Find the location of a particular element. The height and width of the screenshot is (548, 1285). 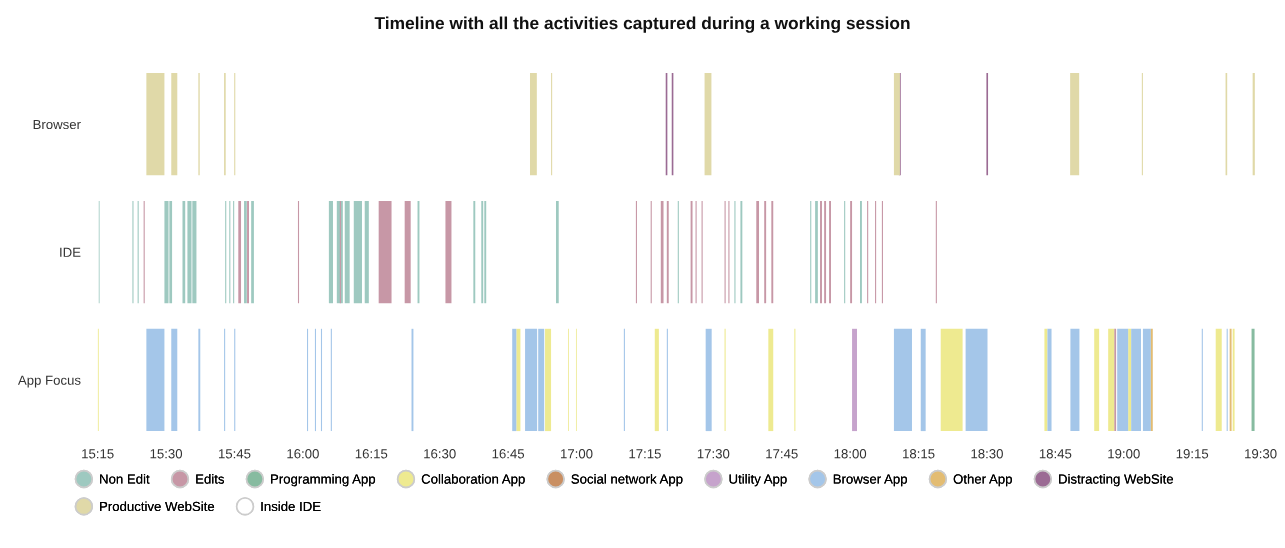

x-tick-label: 16:15 is located at coordinates (371, 454).